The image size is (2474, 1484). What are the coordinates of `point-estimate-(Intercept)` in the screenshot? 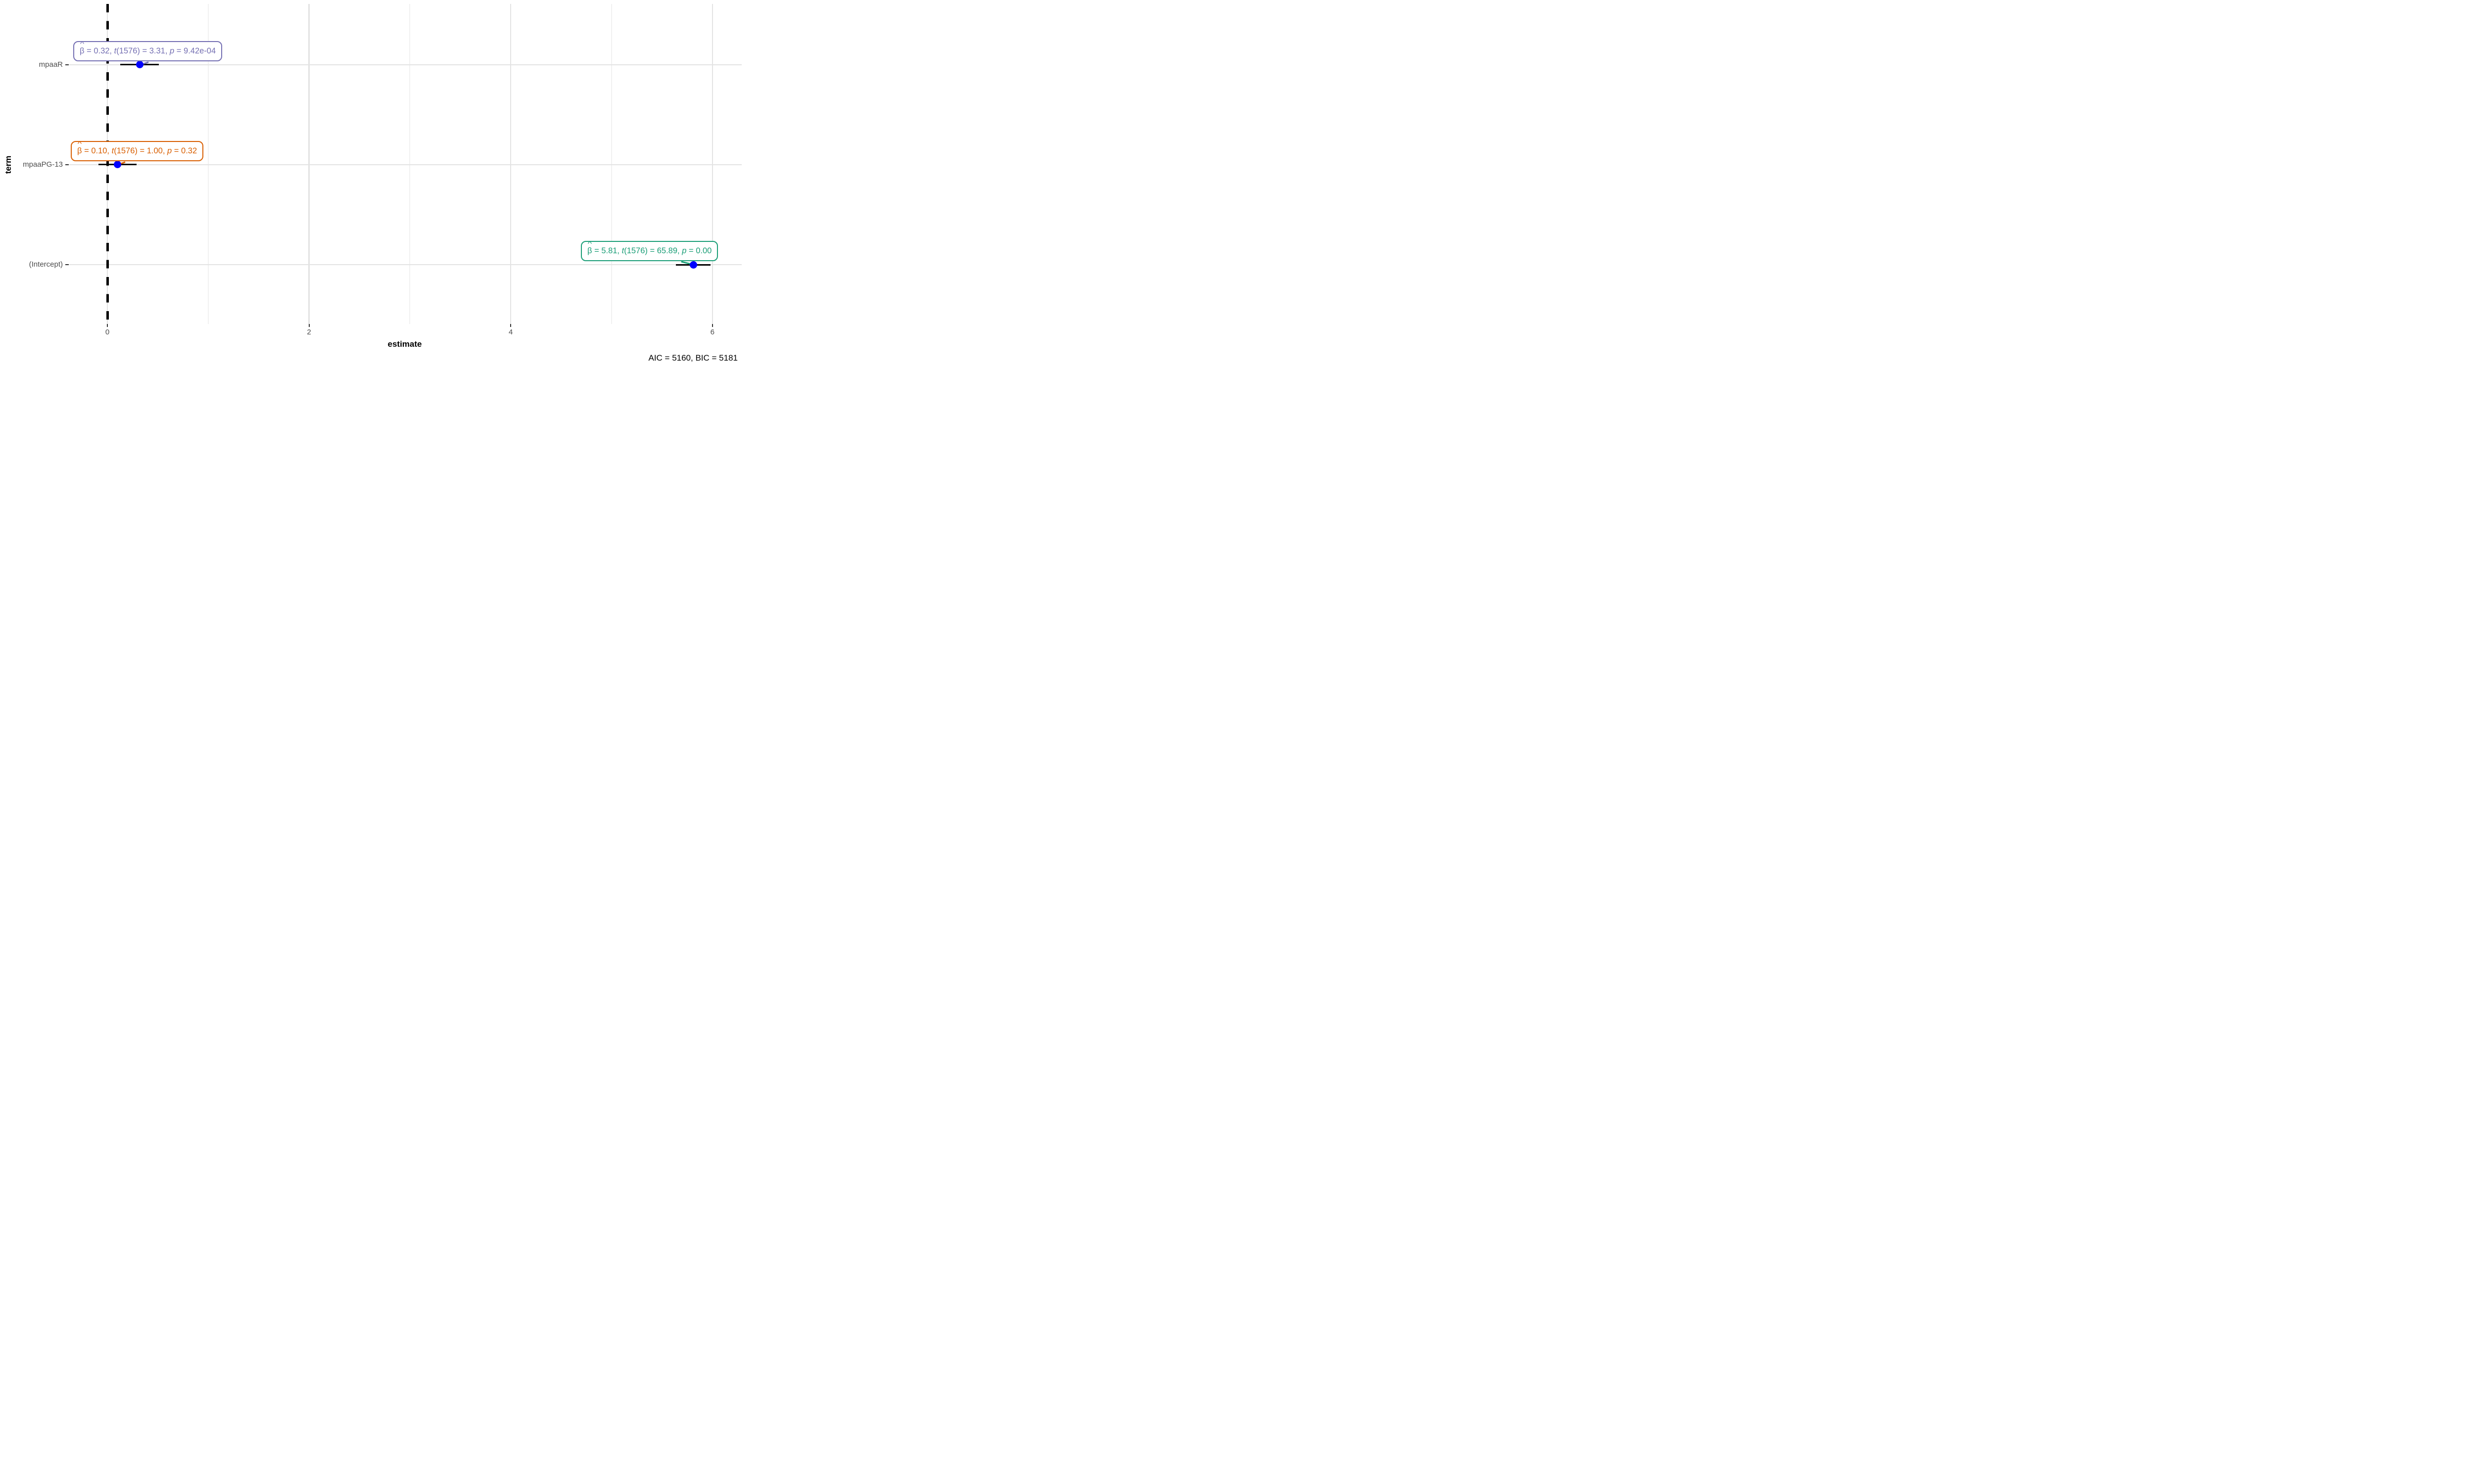 It's located at (693, 265).